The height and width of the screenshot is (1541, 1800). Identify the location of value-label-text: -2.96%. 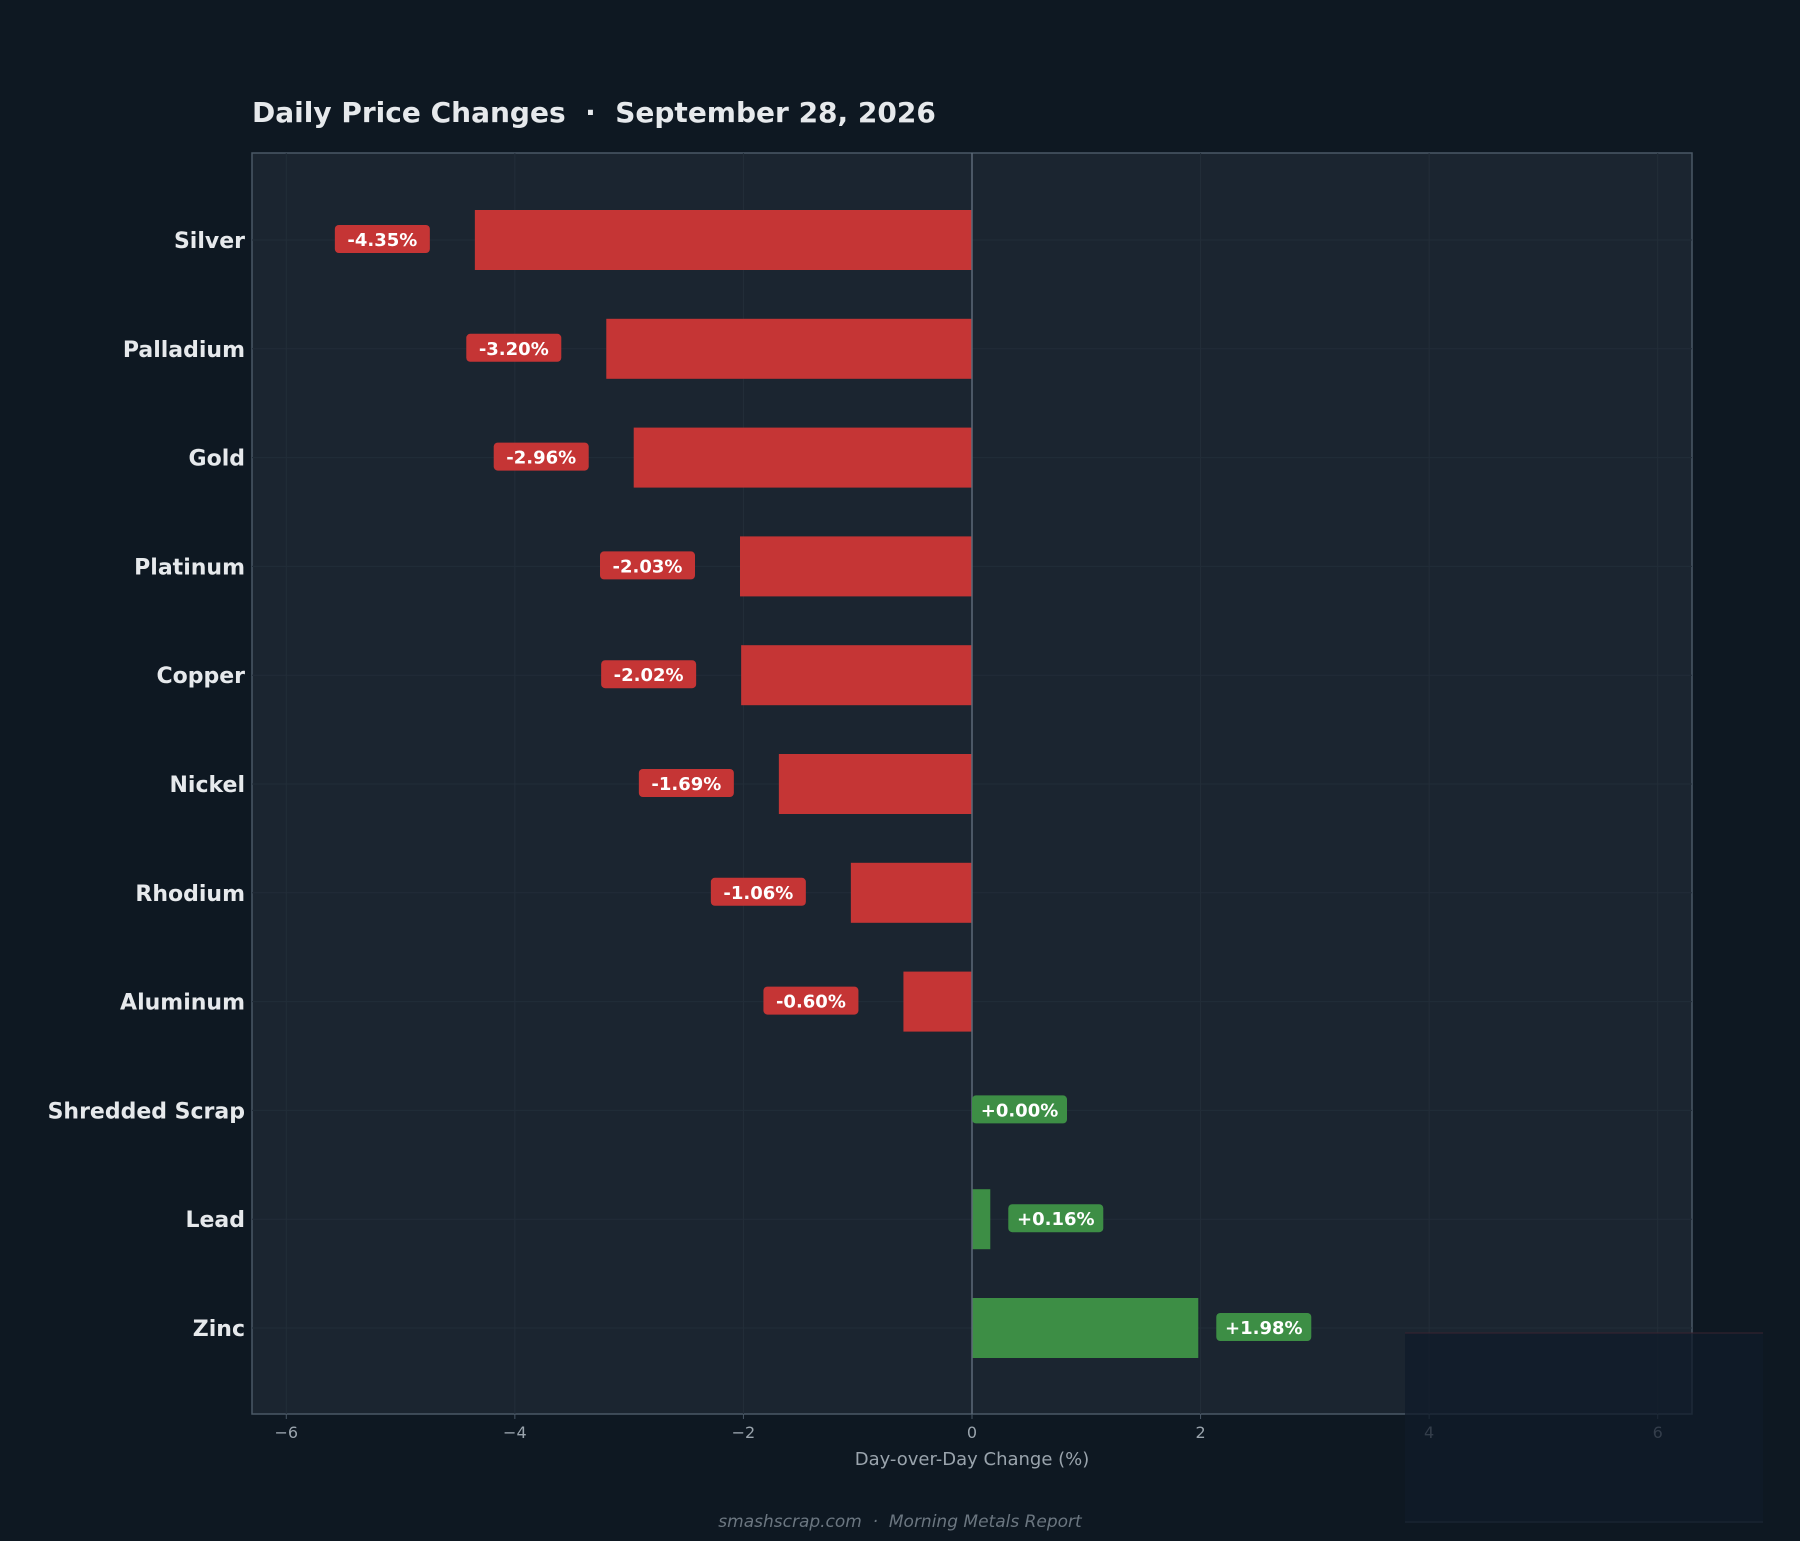
(541, 458).